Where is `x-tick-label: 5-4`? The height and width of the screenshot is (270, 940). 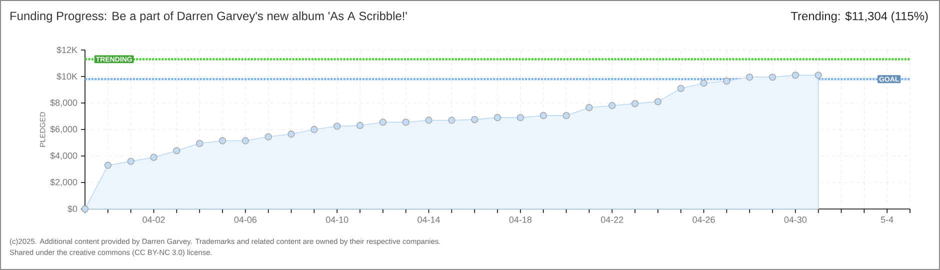
x-tick-label: 5-4 is located at coordinates (887, 219).